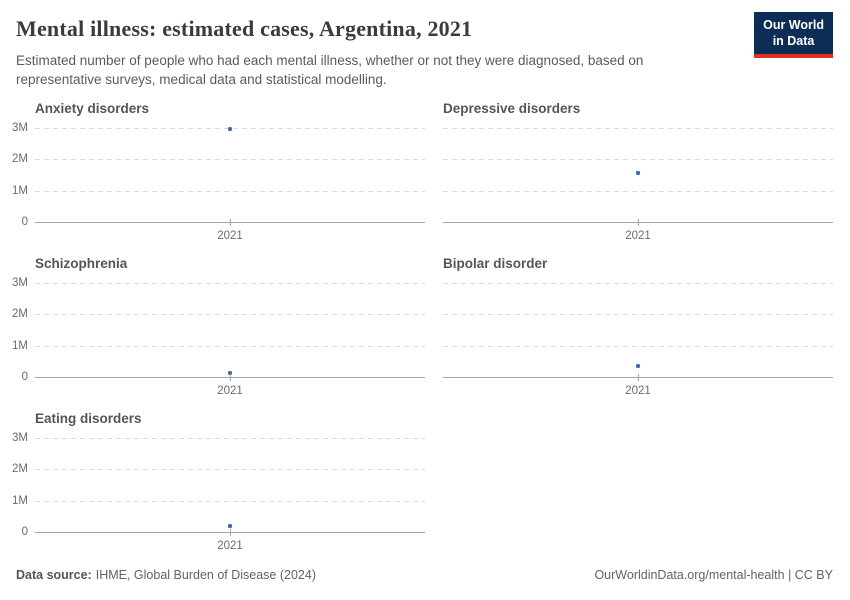 This screenshot has height=600, width=850. What do you see at coordinates (88, 418) in the screenshot?
I see `facet-title: Eating disorders` at bounding box center [88, 418].